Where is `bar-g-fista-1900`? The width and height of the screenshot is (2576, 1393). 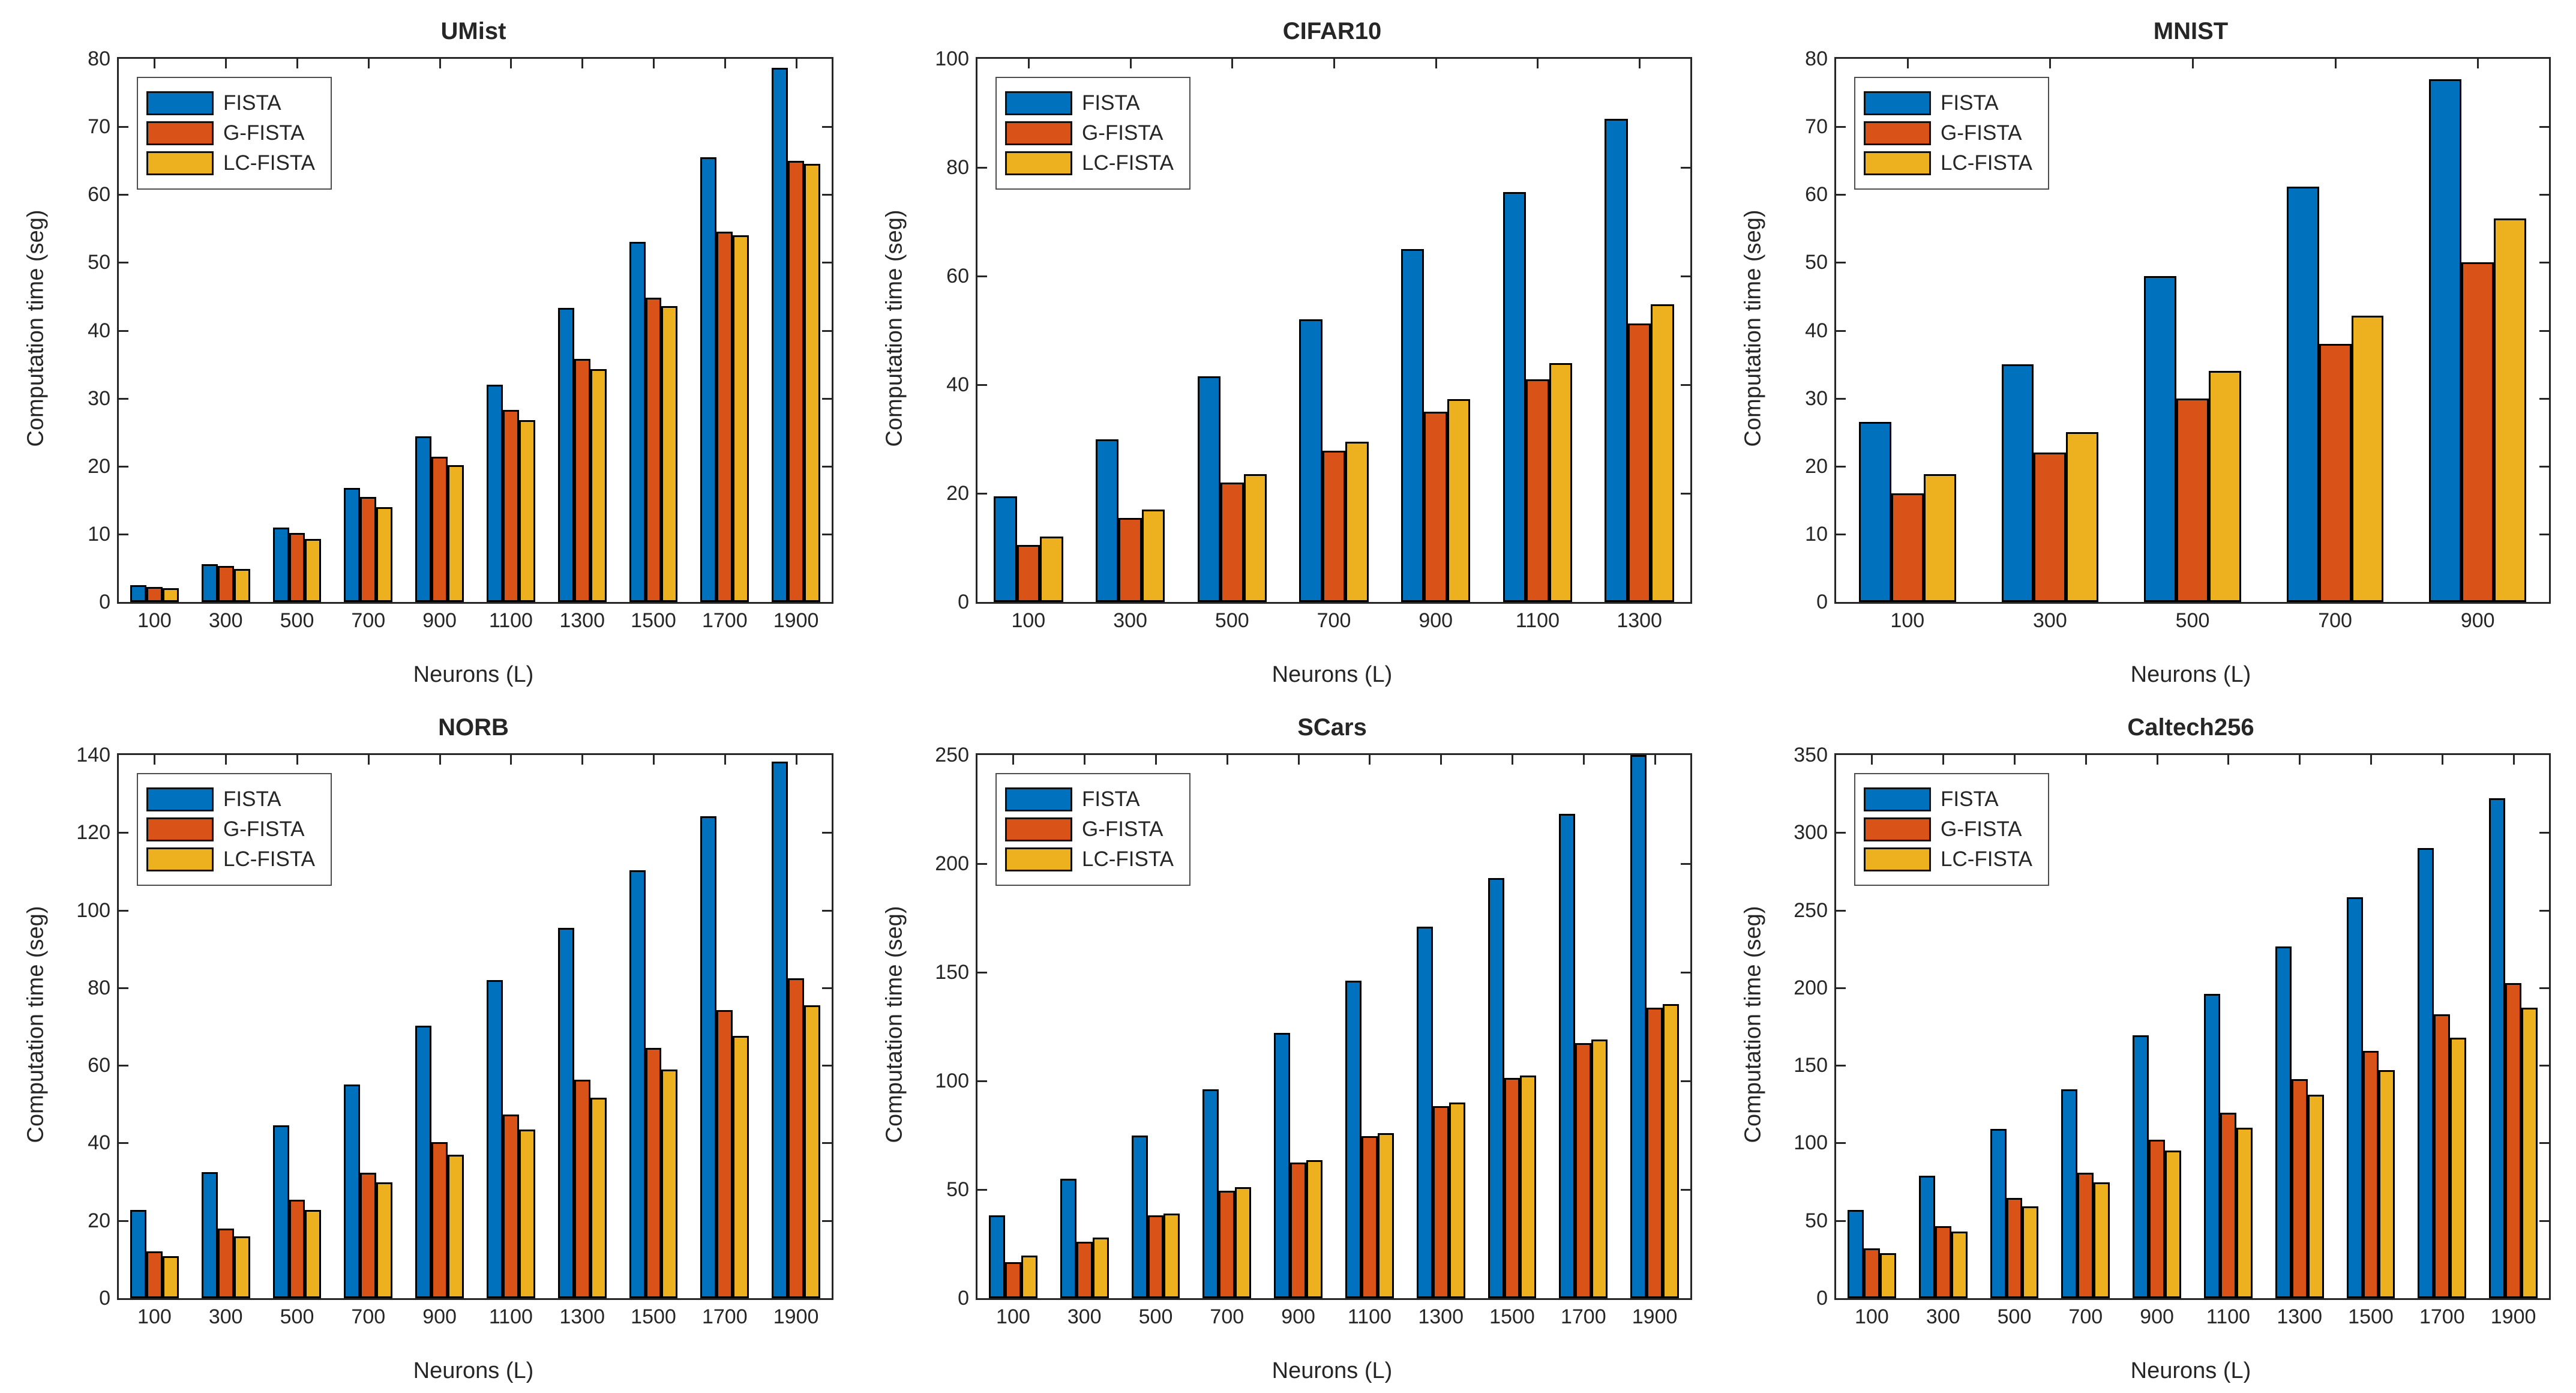 bar-g-fista-1900 is located at coordinates (1655, 1152).